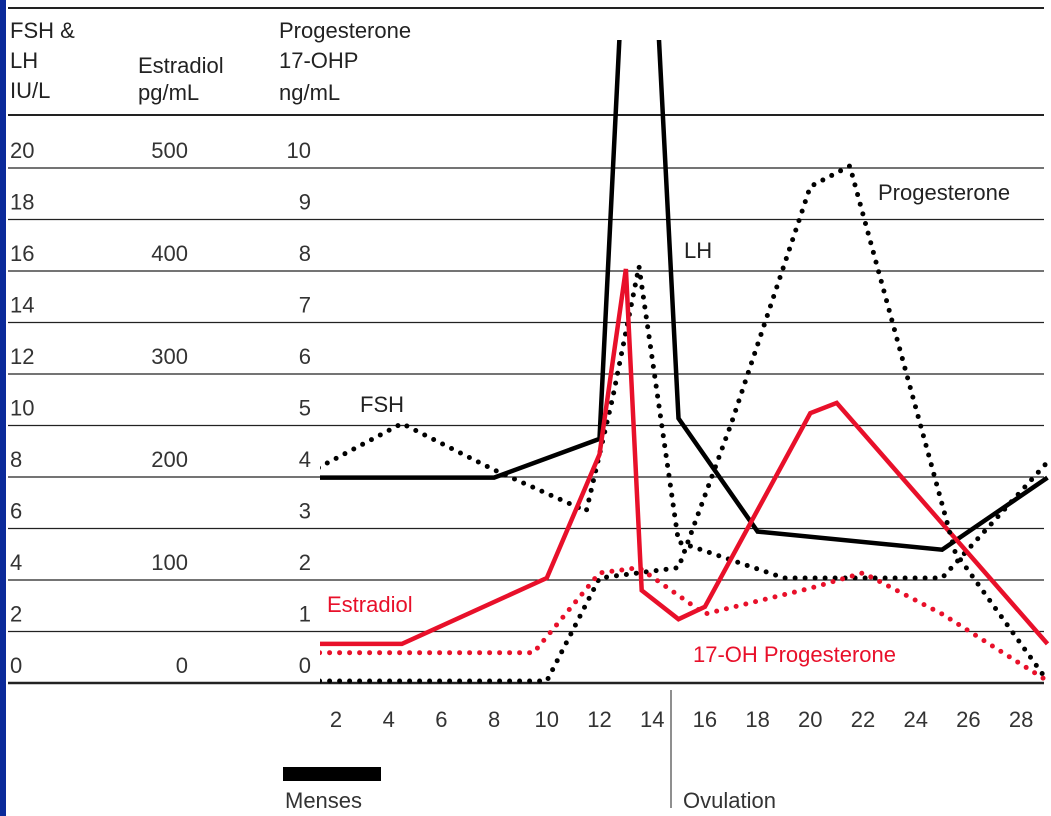 The width and height of the screenshot is (1051, 816). Describe the element at coordinates (305, 562) in the screenshot. I see `y-tick-progesterone: 2` at that location.